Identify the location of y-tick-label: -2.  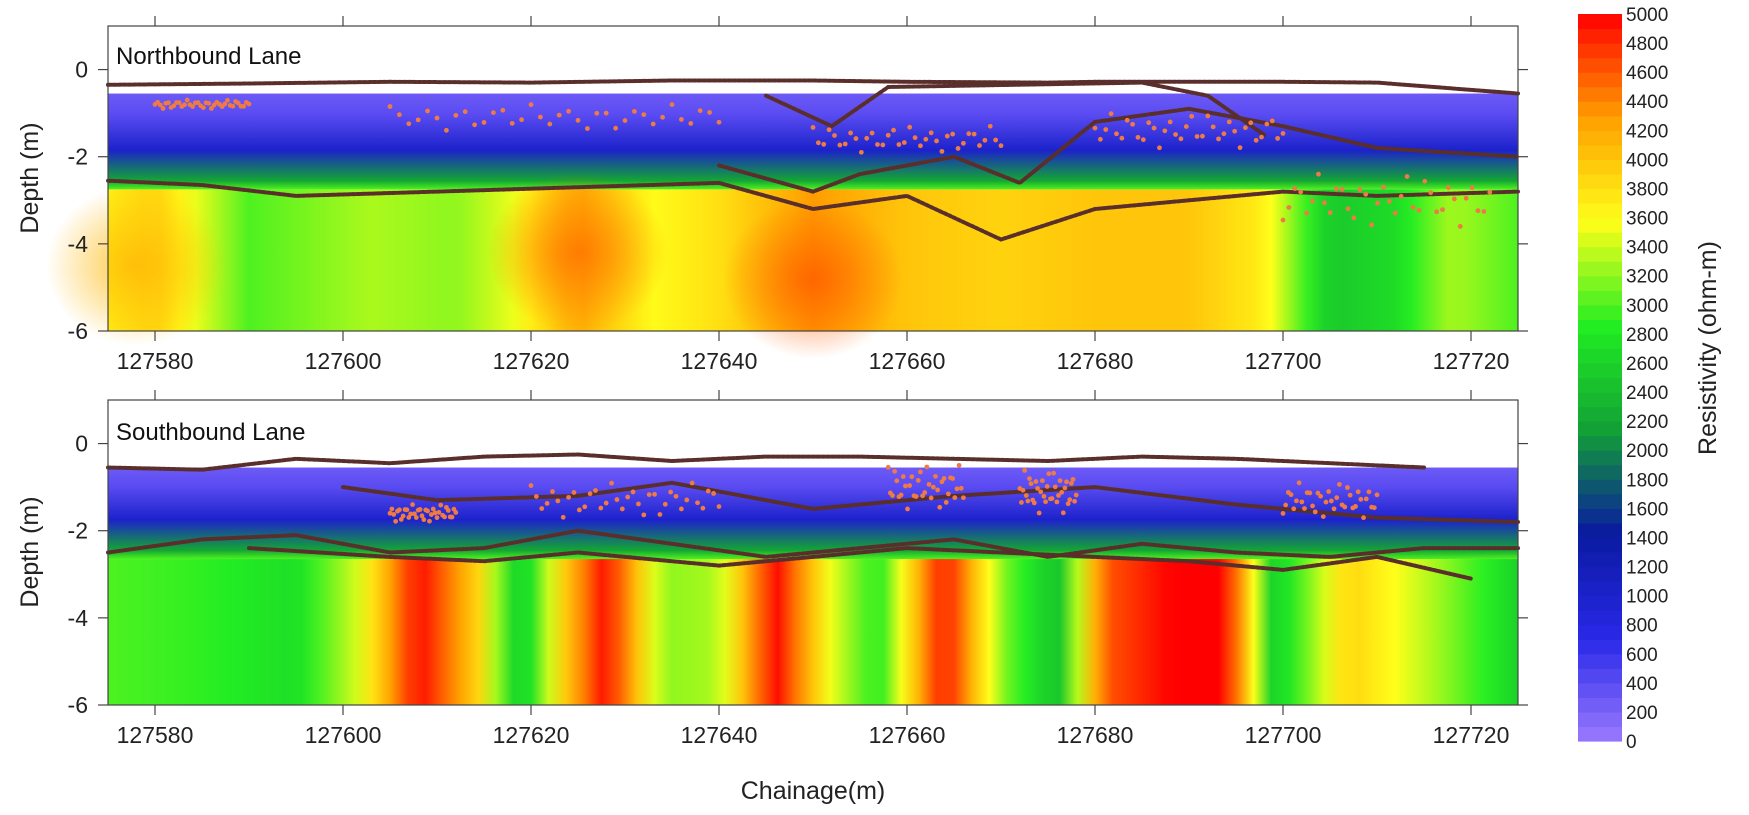
(78, 531).